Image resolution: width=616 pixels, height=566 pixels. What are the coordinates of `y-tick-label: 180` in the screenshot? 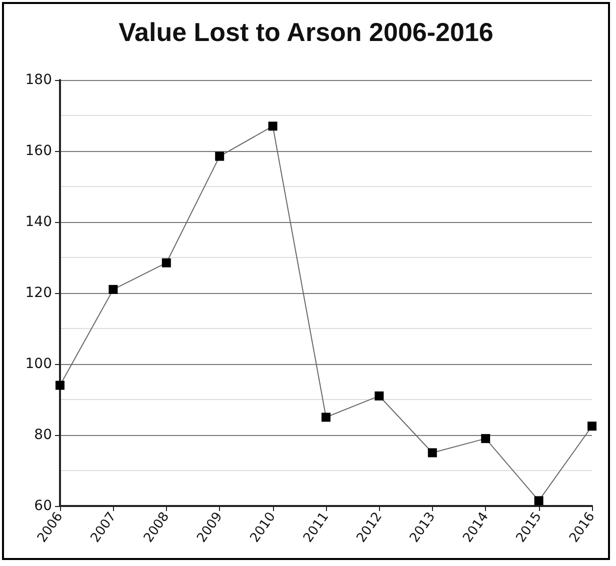 It's located at (38, 80).